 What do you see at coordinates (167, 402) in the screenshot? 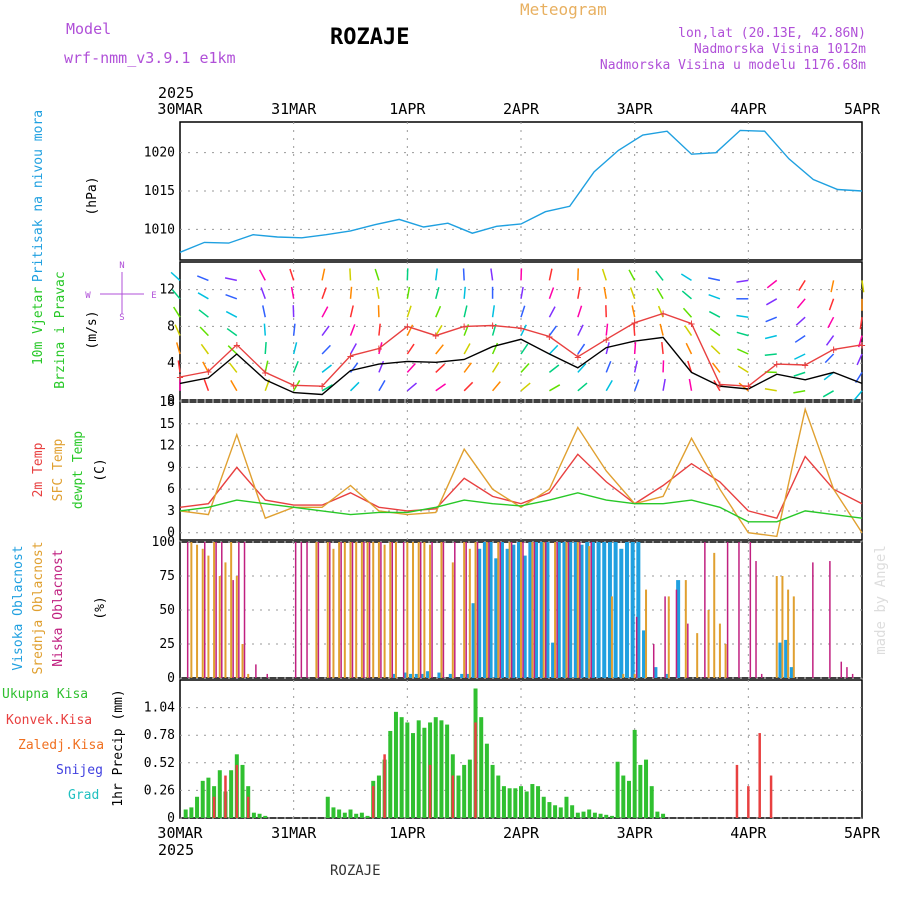
I see `y-tick-label: 18` at bounding box center [167, 402].